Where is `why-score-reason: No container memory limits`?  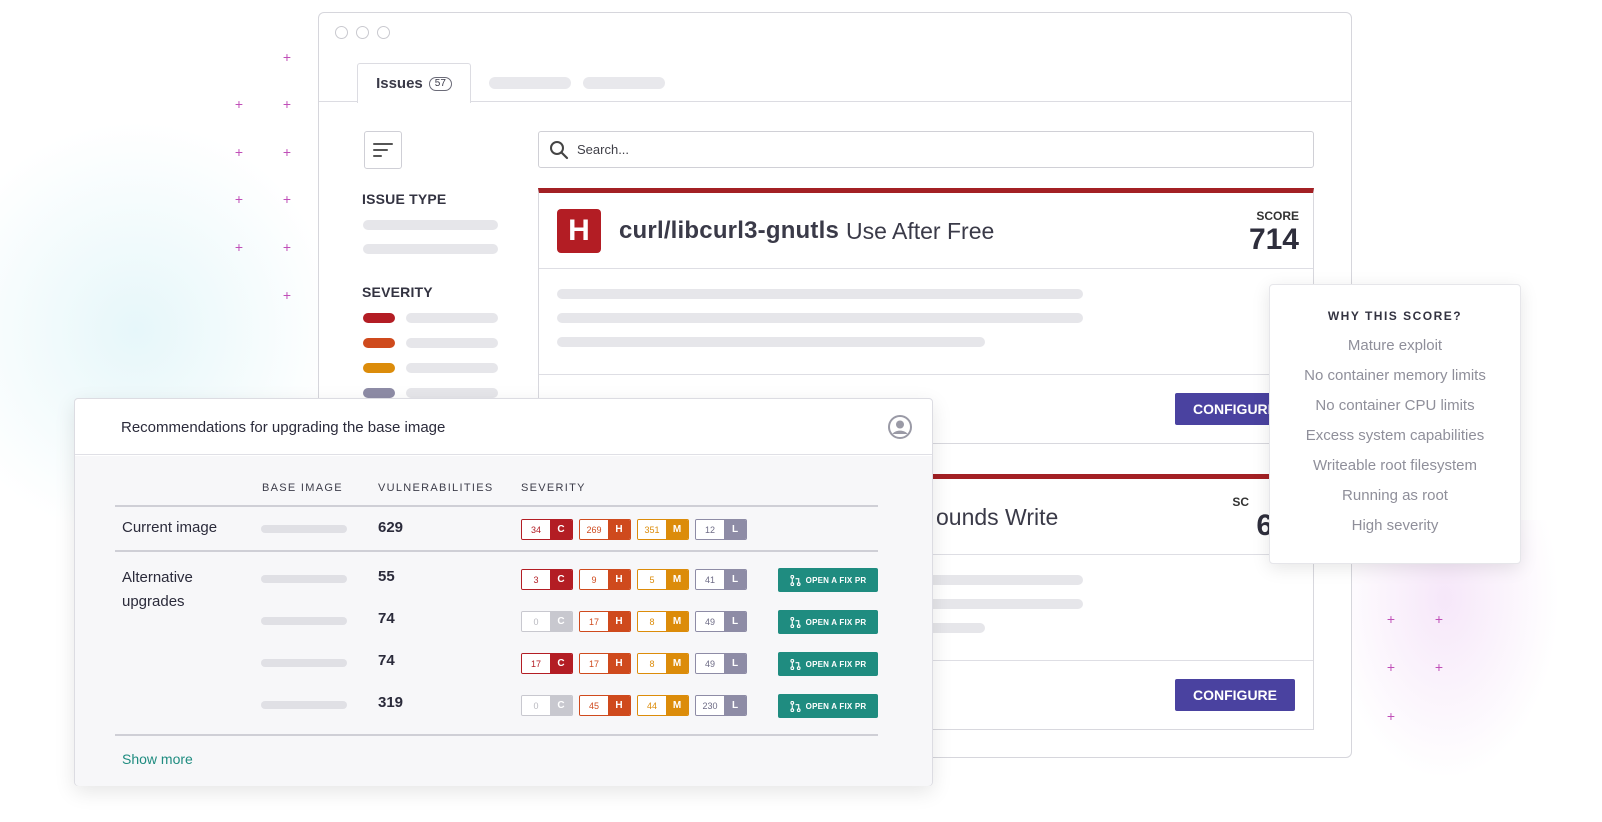
why-score-reason: No container memory limits is located at coordinates (1395, 375).